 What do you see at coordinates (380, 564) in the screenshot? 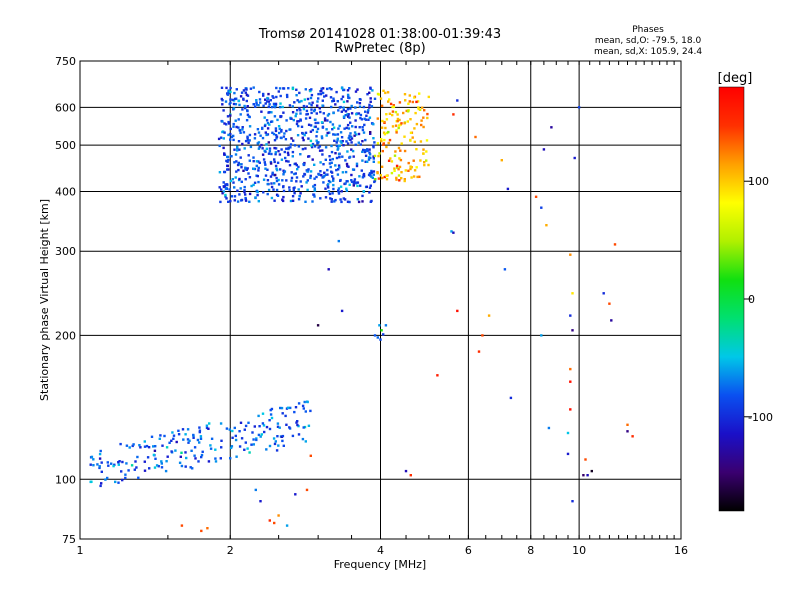
I see `x-axis-label: Frequency [MHz]` at bounding box center [380, 564].